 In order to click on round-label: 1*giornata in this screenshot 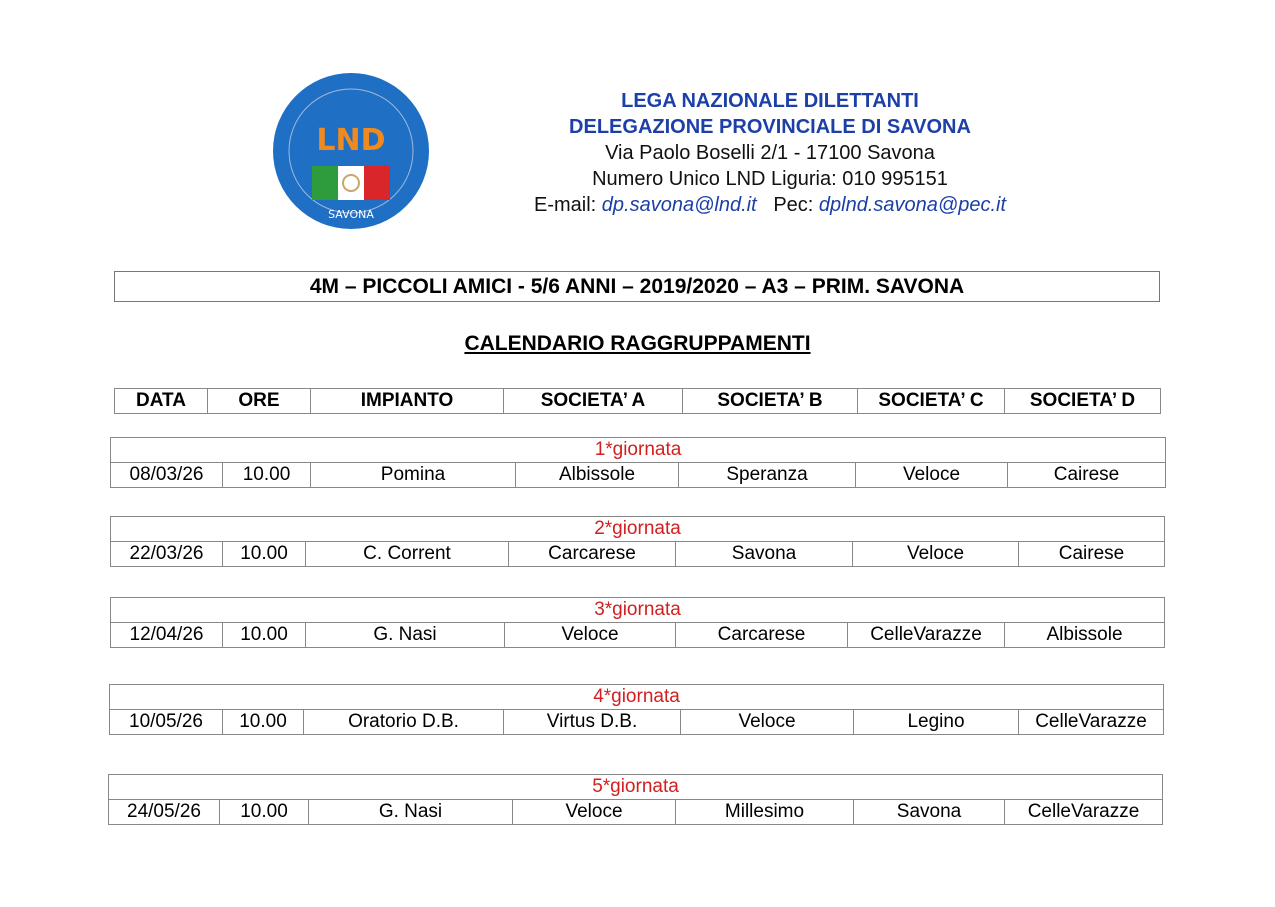, I will do `click(638, 450)`.